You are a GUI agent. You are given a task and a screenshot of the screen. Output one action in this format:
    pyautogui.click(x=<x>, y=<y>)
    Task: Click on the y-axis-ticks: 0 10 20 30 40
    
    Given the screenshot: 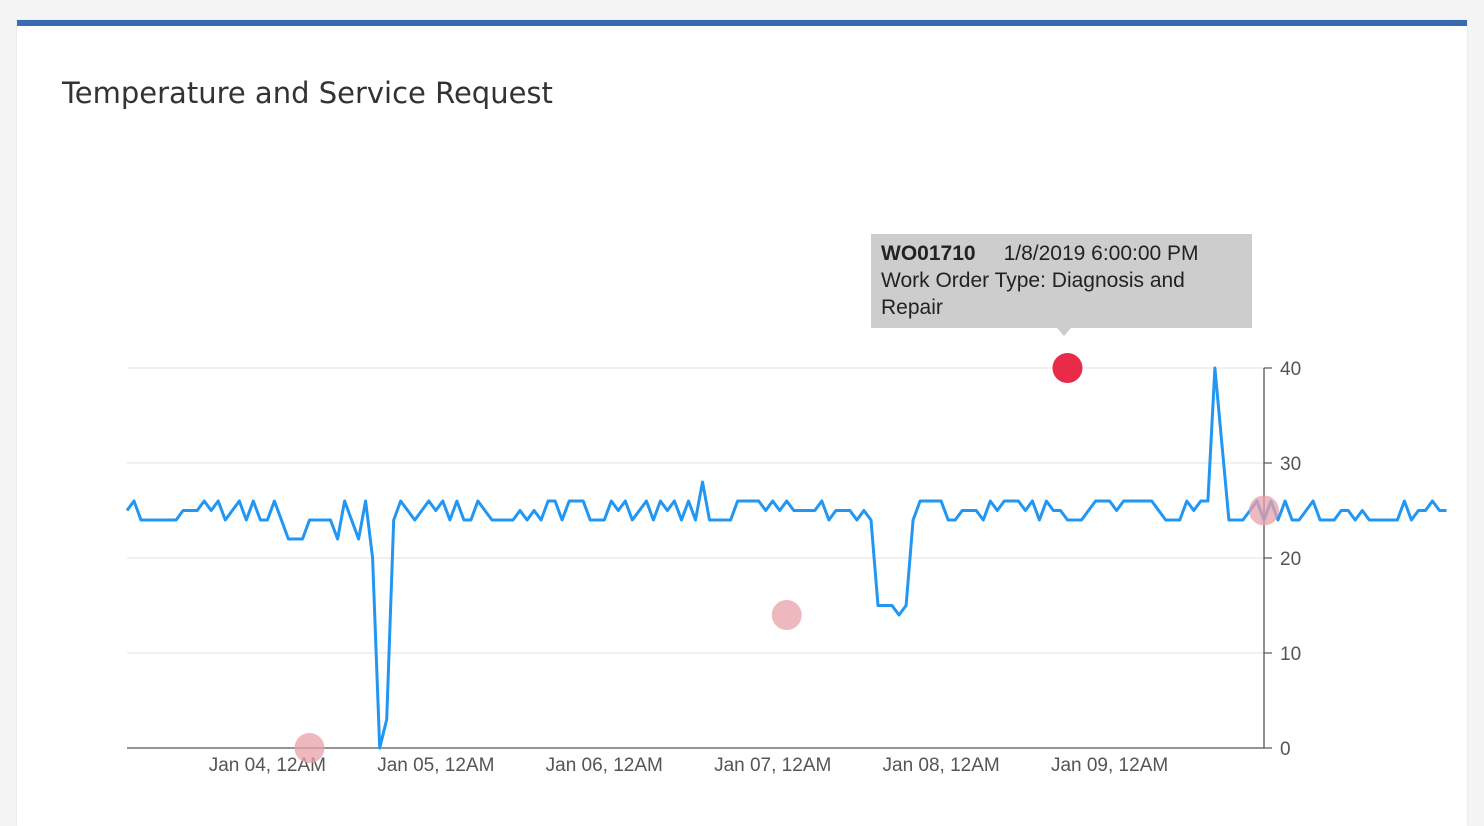 What is the action you would take?
    pyautogui.click(x=1282, y=559)
    